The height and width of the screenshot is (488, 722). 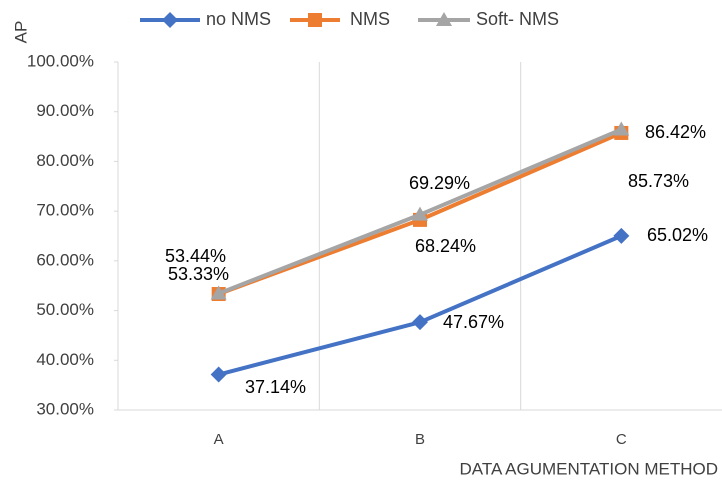 I want to click on y-tick-label: 50.00%, so click(x=65, y=309).